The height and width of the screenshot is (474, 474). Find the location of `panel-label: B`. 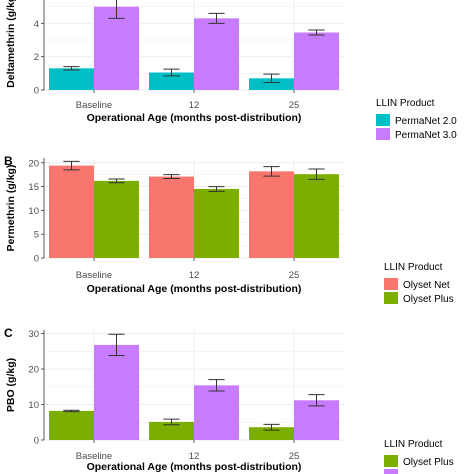

panel-label: B is located at coordinates (8, 161).